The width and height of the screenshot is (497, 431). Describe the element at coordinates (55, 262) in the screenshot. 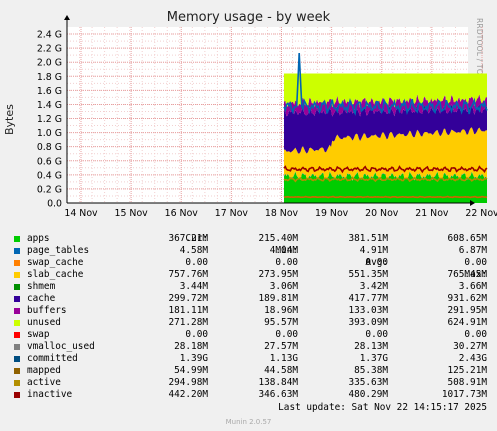

I see `legend-name: swap_cache` at that location.